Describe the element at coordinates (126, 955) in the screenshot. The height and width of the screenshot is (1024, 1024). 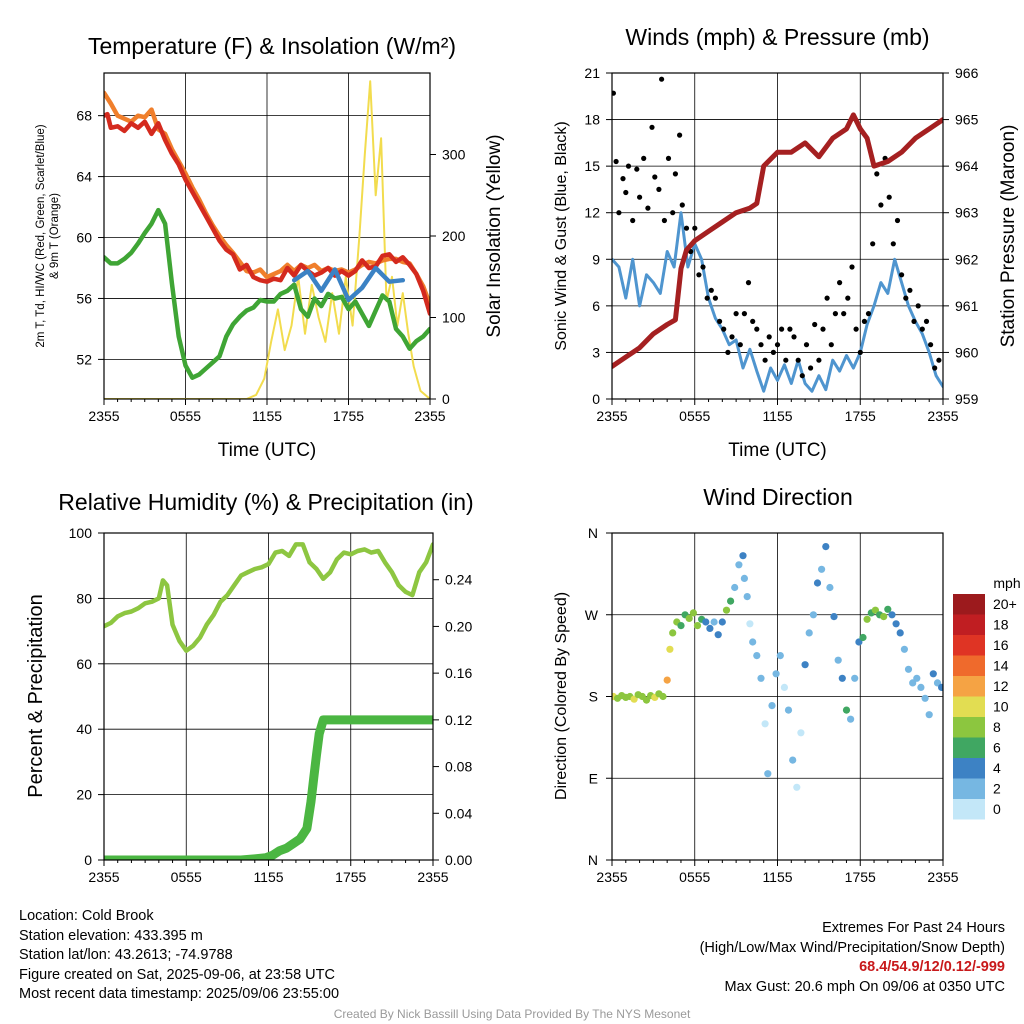
I see `latlon-text: Station lat/lon: 43.2613; -74.9788` at that location.